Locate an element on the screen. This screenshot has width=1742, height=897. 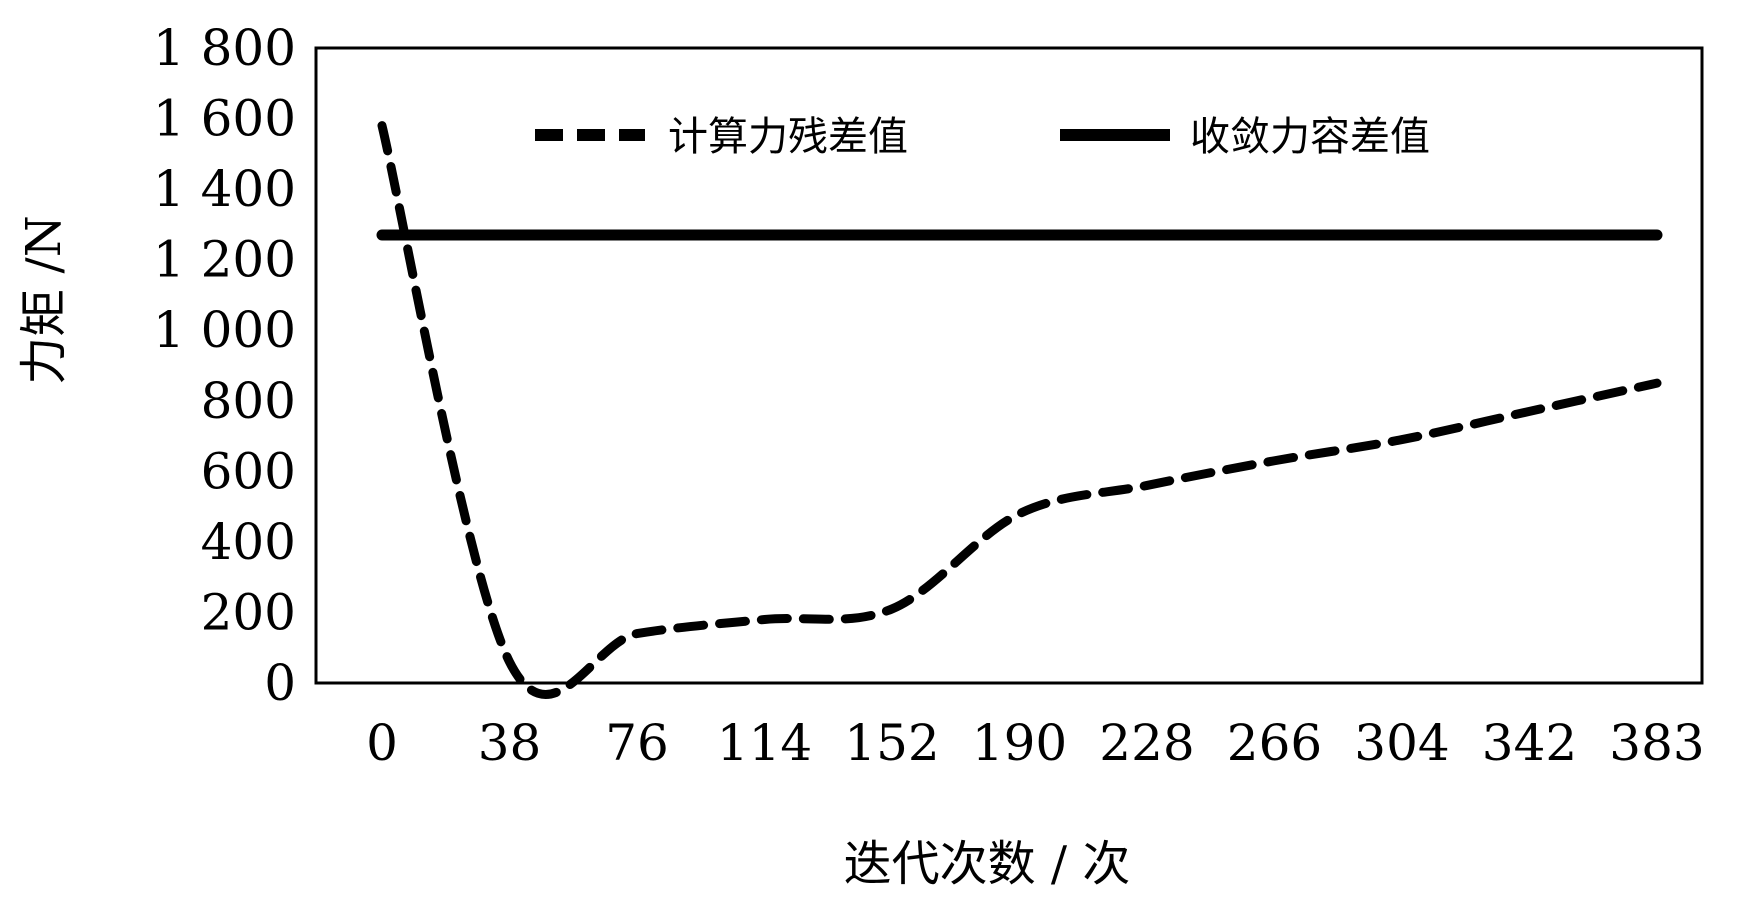
x-tick-label: 304 is located at coordinates (1401, 743).